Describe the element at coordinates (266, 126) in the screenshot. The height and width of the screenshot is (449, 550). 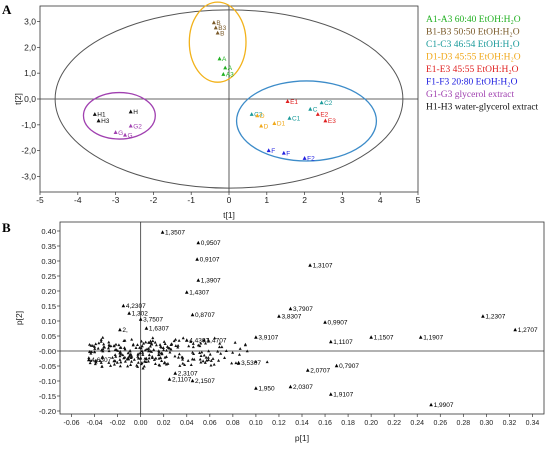
I see `panel-a-point-label: D` at that location.